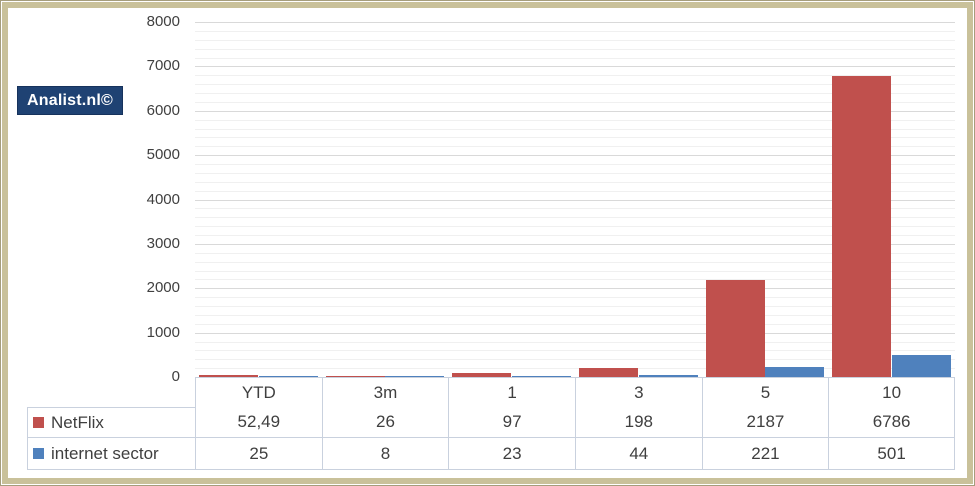 The width and height of the screenshot is (975, 486). I want to click on analist-logo: Analist.nl©, so click(70, 100).